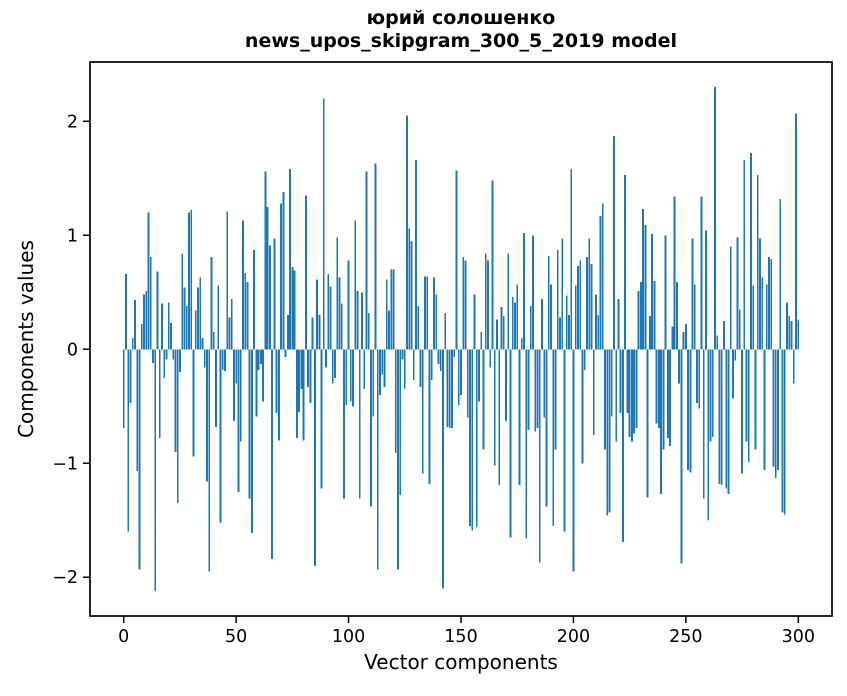 Image resolution: width=847 pixels, height=696 pixels. Describe the element at coordinates (65, 578) in the screenshot. I see `y-tick-label: −2` at that location.